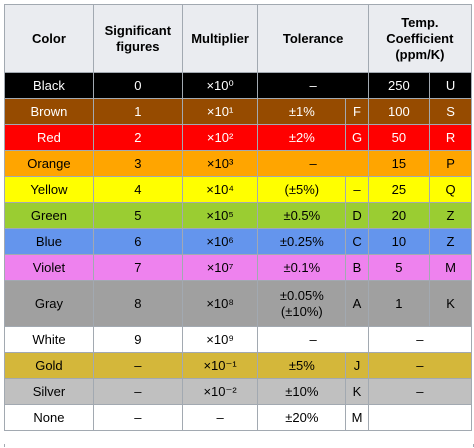 This screenshot has height=448, width=474. Describe the element at coordinates (302, 391) in the screenshot. I see `tolerance-cell: ±10%` at that location.